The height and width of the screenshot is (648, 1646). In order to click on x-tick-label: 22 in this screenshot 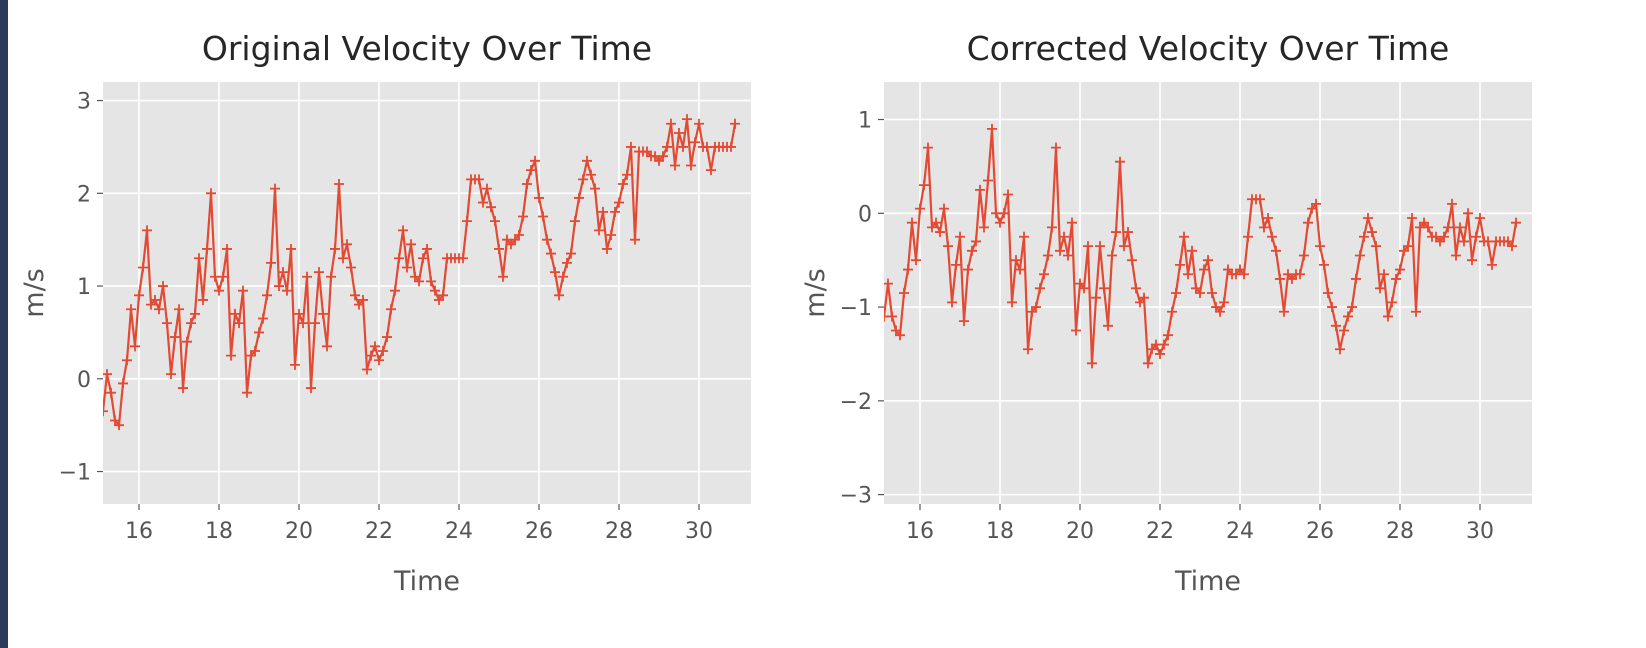, I will do `click(379, 531)`.